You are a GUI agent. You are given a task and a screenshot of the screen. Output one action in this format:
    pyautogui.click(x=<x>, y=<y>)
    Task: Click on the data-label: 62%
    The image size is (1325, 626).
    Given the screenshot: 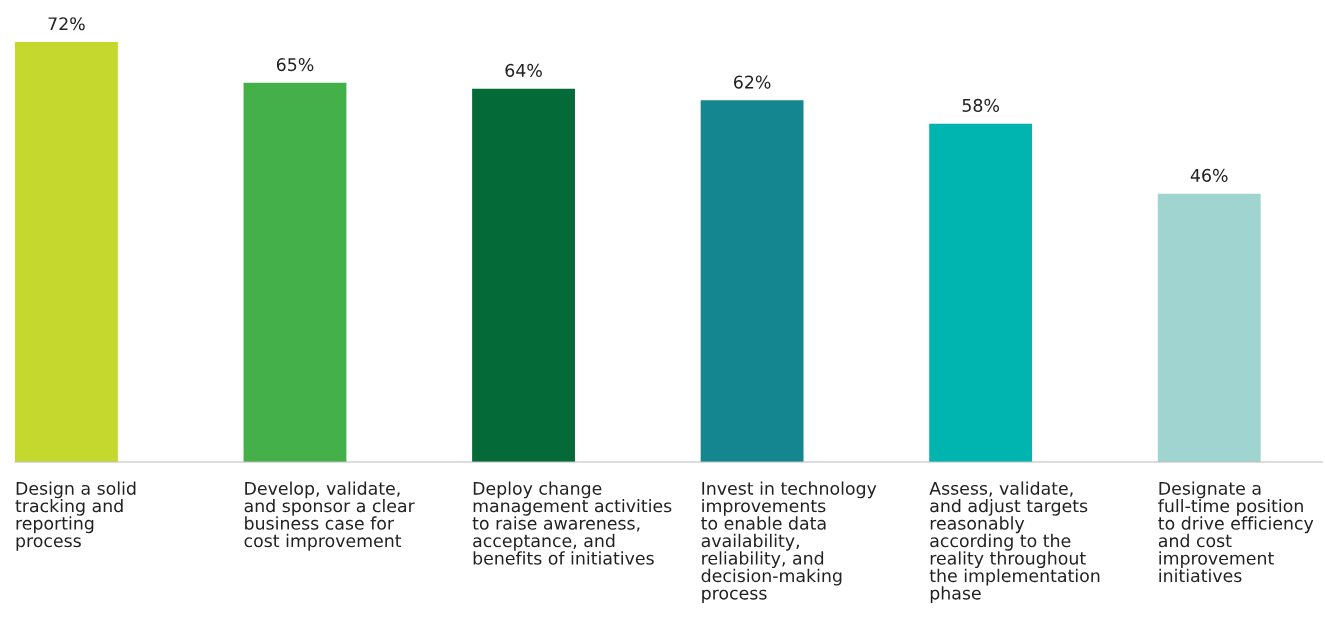 What is the action you would take?
    pyautogui.click(x=752, y=82)
    